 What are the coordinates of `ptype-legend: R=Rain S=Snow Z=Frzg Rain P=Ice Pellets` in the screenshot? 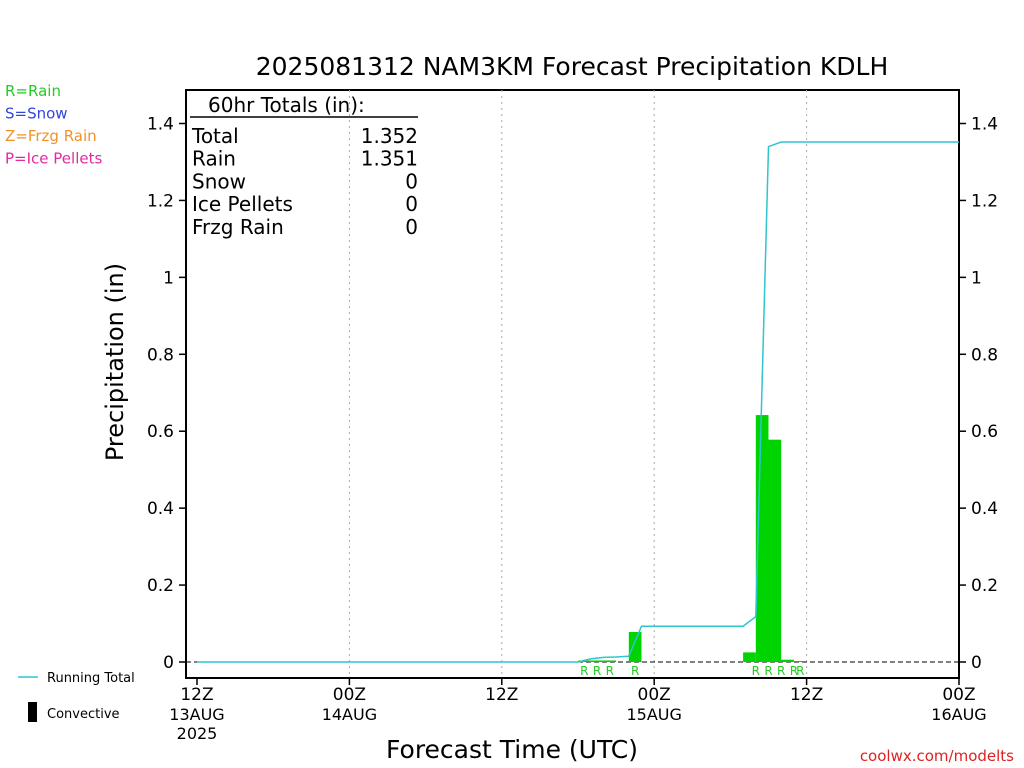 It's located at (53, 125).